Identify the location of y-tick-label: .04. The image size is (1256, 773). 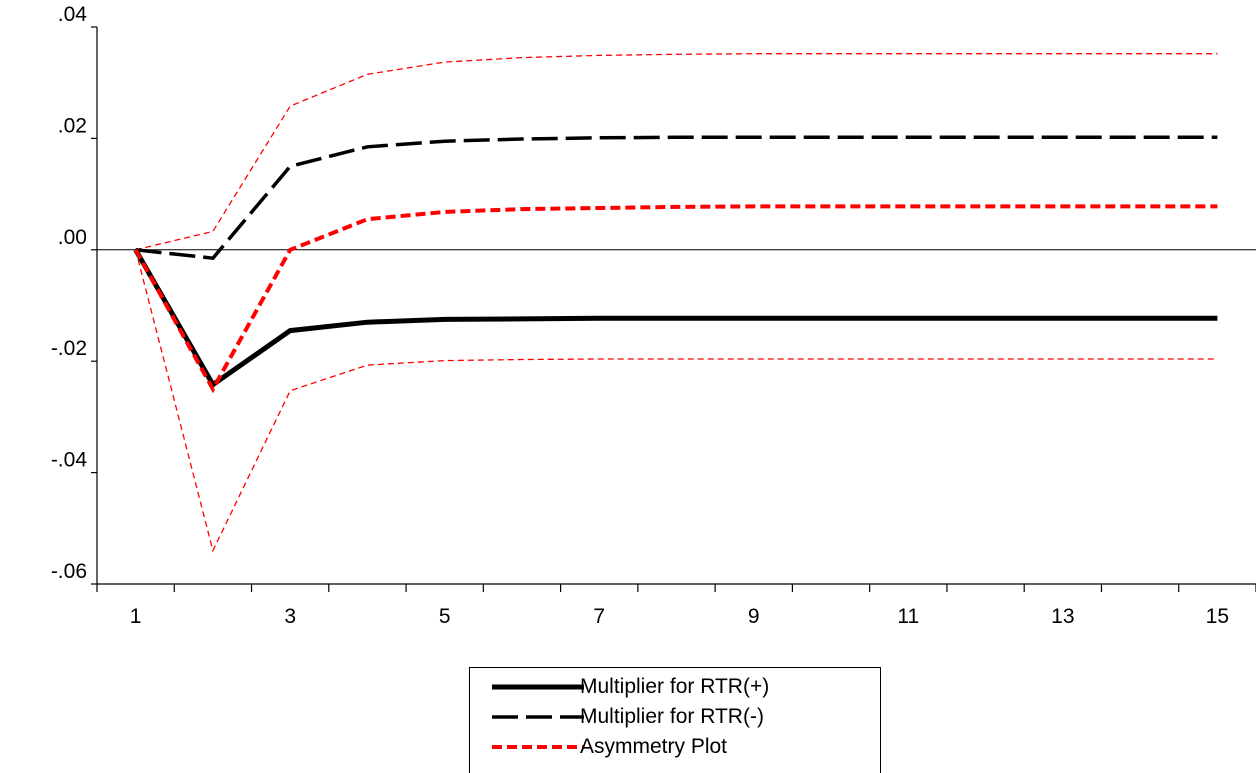
(73, 14).